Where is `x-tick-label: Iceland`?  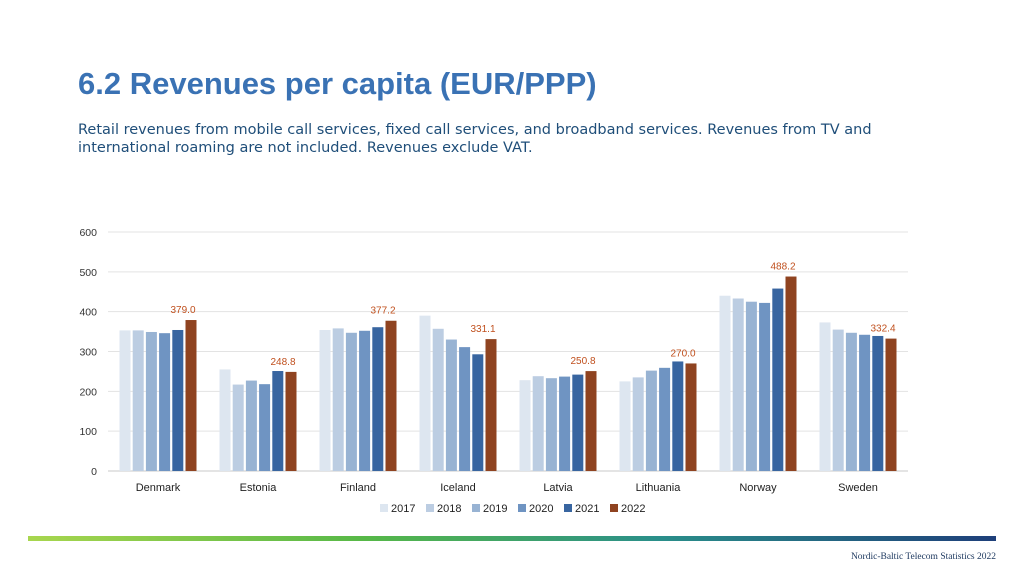
x-tick-label: Iceland is located at coordinates (457, 488).